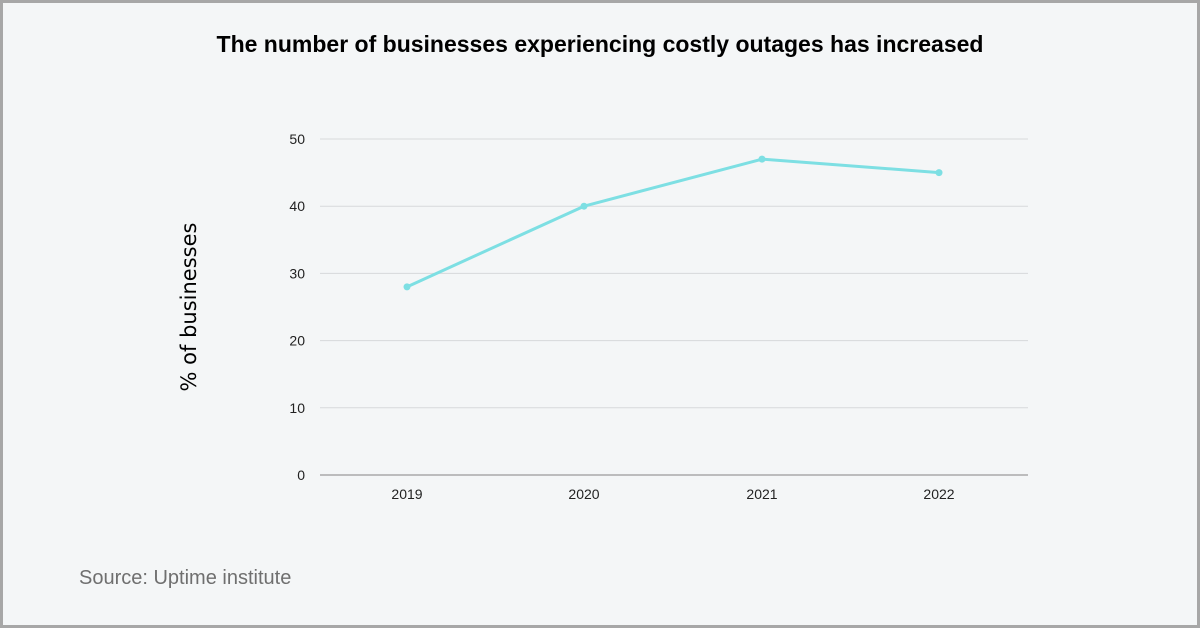 The height and width of the screenshot is (628, 1200). What do you see at coordinates (297, 341) in the screenshot?
I see `y-tick-label: 20` at bounding box center [297, 341].